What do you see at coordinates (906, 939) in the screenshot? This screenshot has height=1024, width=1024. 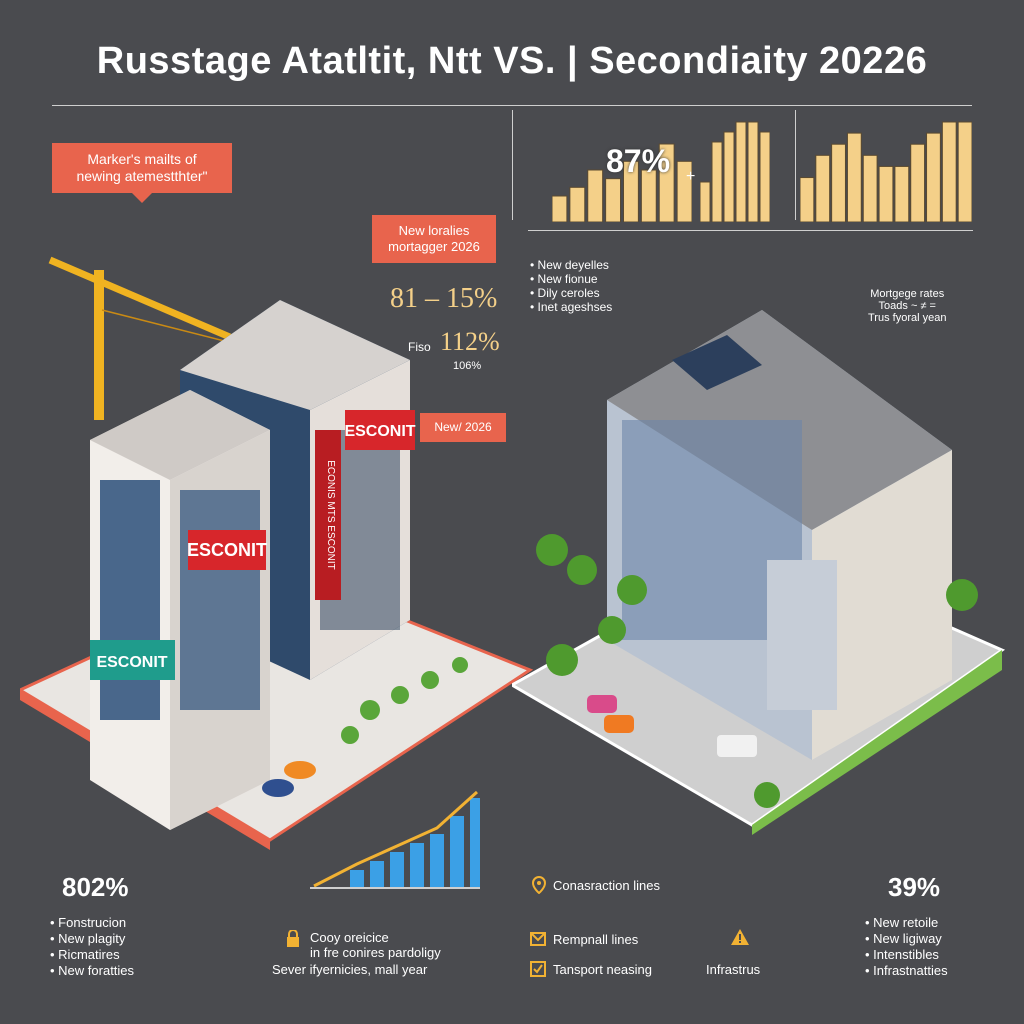 I see `list-item: New ligiway` at bounding box center [906, 939].